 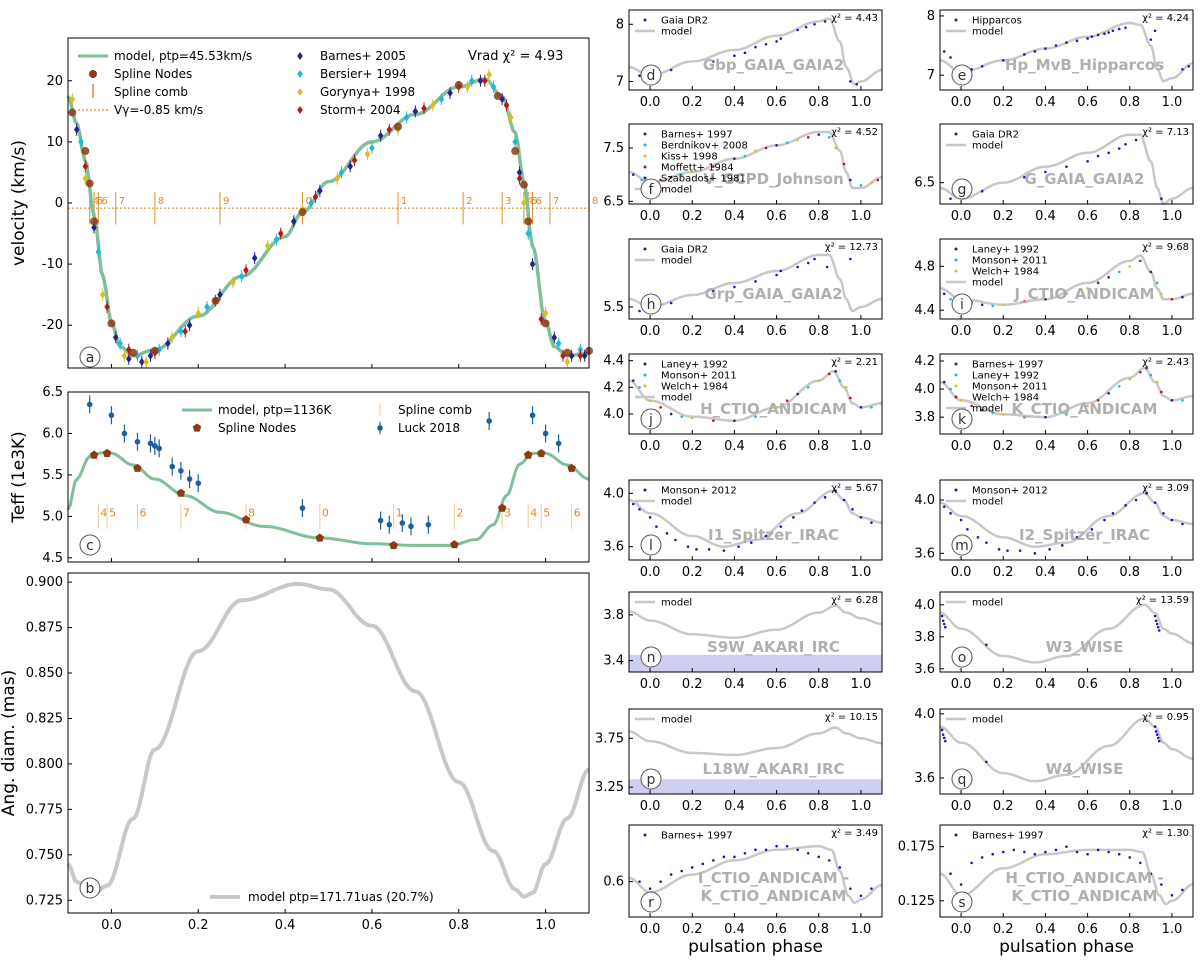 What do you see at coordinates (507, 512) in the screenshot?
I see `spline-comb-label: 3` at bounding box center [507, 512].